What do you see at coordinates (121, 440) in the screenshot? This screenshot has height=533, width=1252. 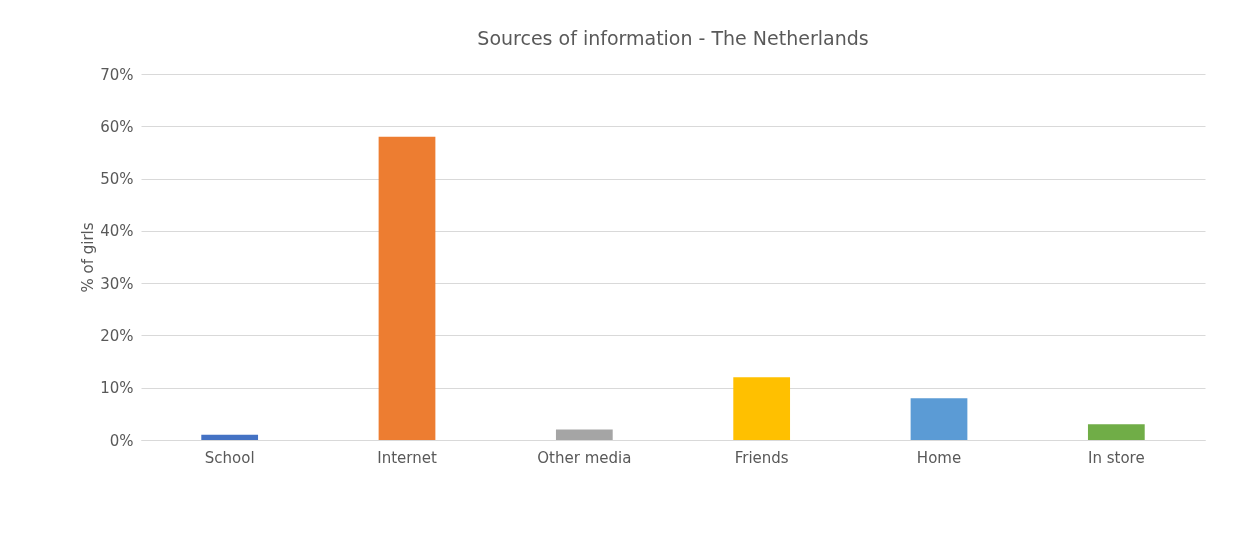 I see `y-tick-label: 0%` at bounding box center [121, 440].